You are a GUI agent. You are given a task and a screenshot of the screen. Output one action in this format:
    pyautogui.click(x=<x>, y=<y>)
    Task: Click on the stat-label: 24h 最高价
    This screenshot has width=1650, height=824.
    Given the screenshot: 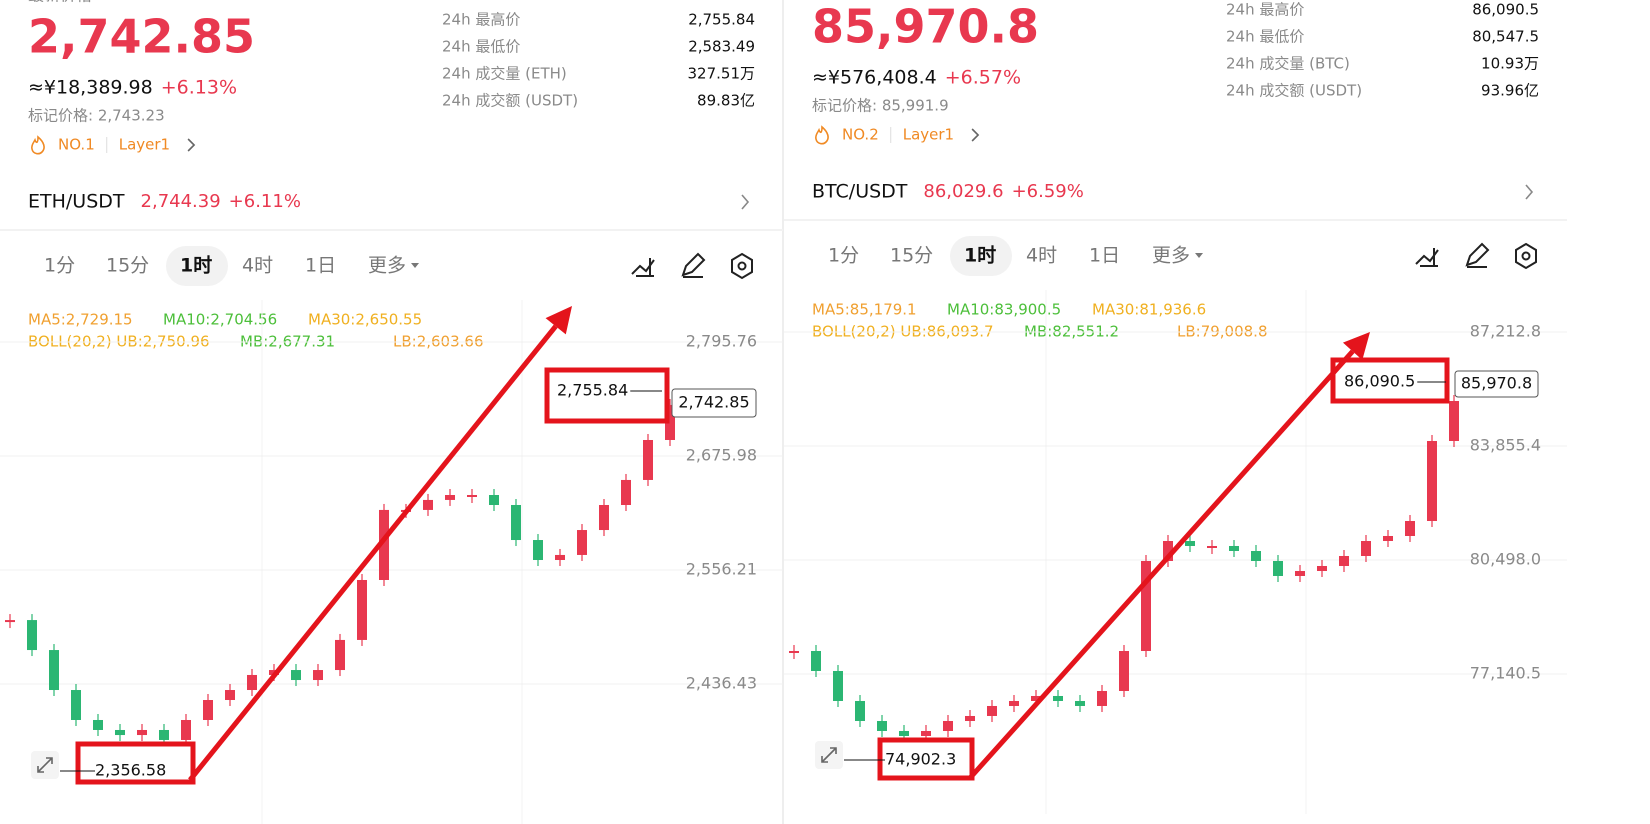 What is the action you would take?
    pyautogui.click(x=1265, y=10)
    